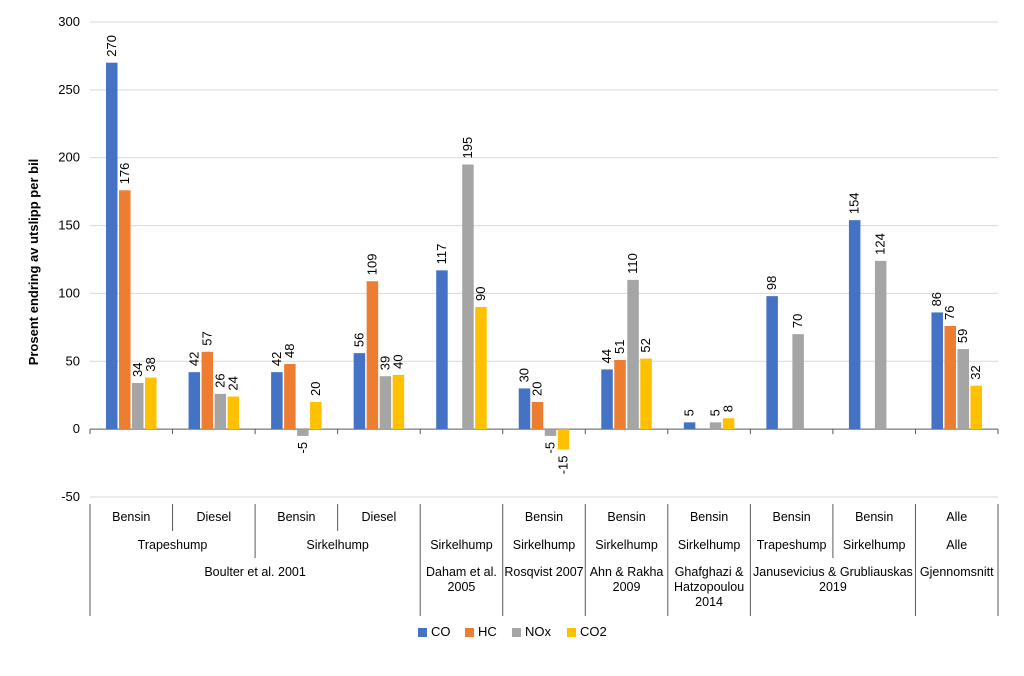 The image size is (1024, 676). I want to click on data-label: 98, so click(771, 283).